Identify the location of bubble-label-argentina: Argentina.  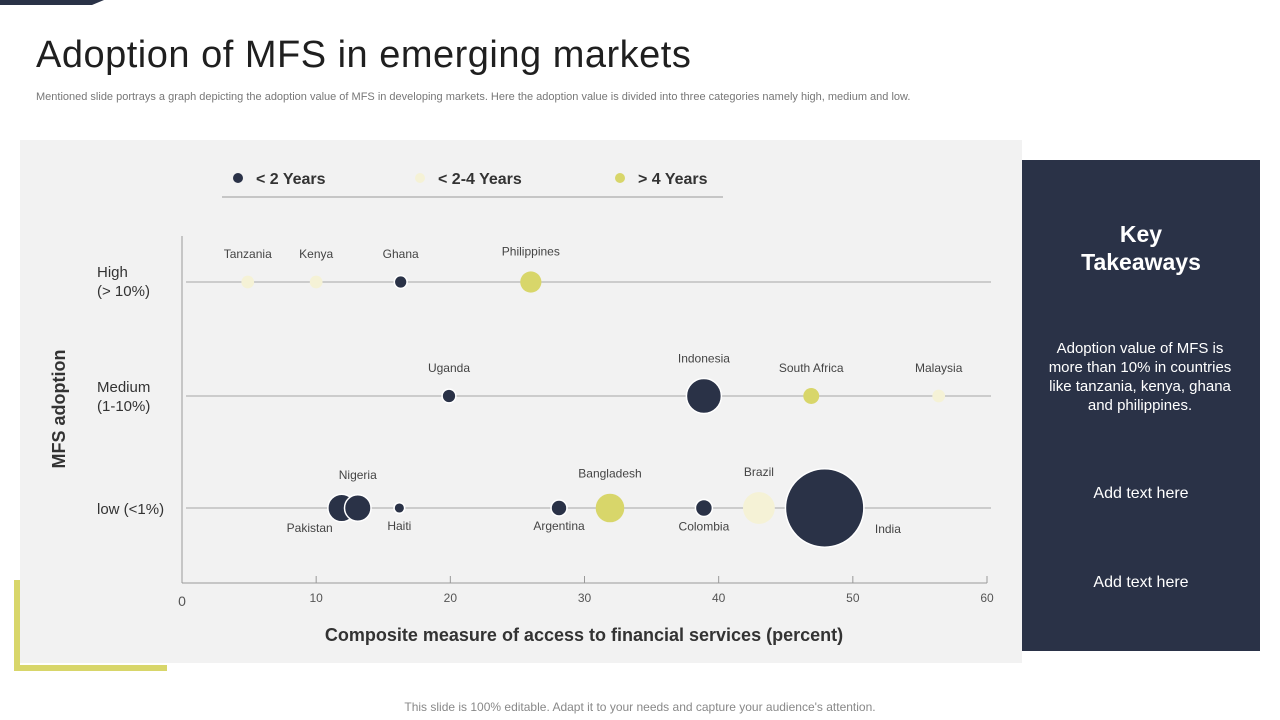
(559, 526).